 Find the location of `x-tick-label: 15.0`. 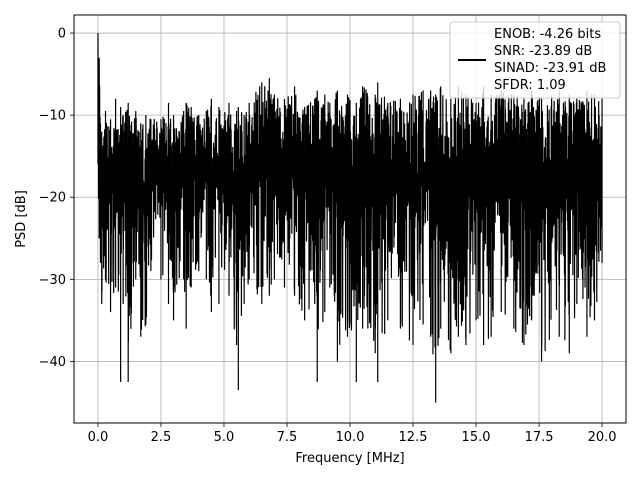

x-tick-label: 15.0 is located at coordinates (476, 437).